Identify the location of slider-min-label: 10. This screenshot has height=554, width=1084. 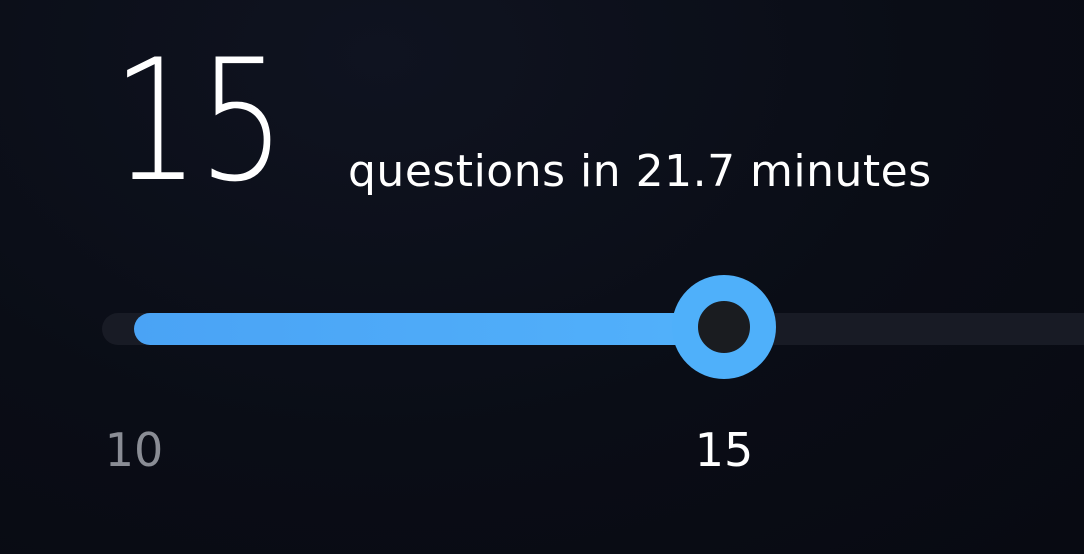
(134, 450).